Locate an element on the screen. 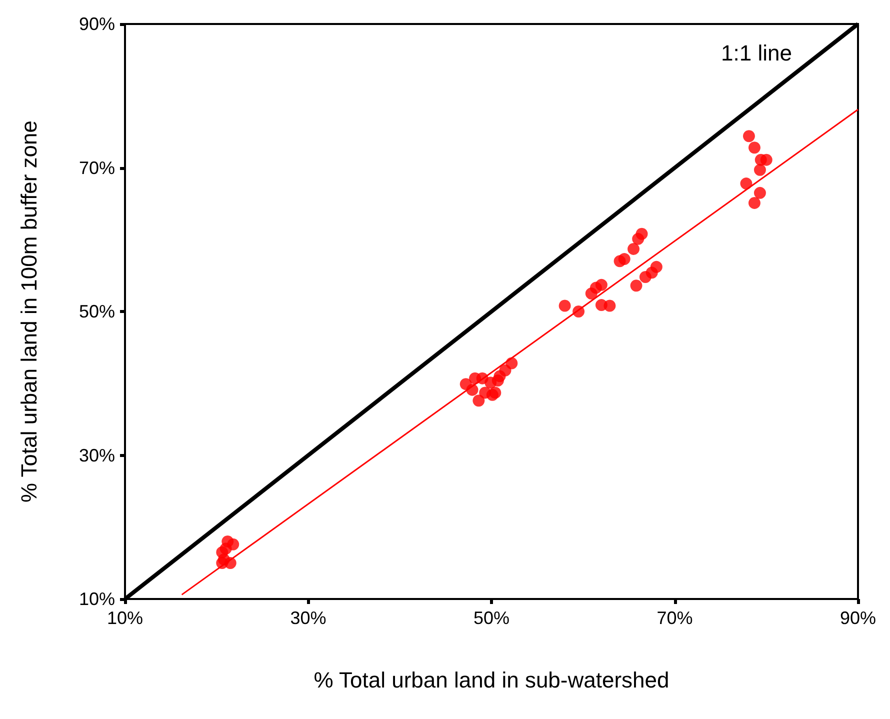 This screenshot has height=719, width=890. x-tick-label: 90% is located at coordinates (858, 618).